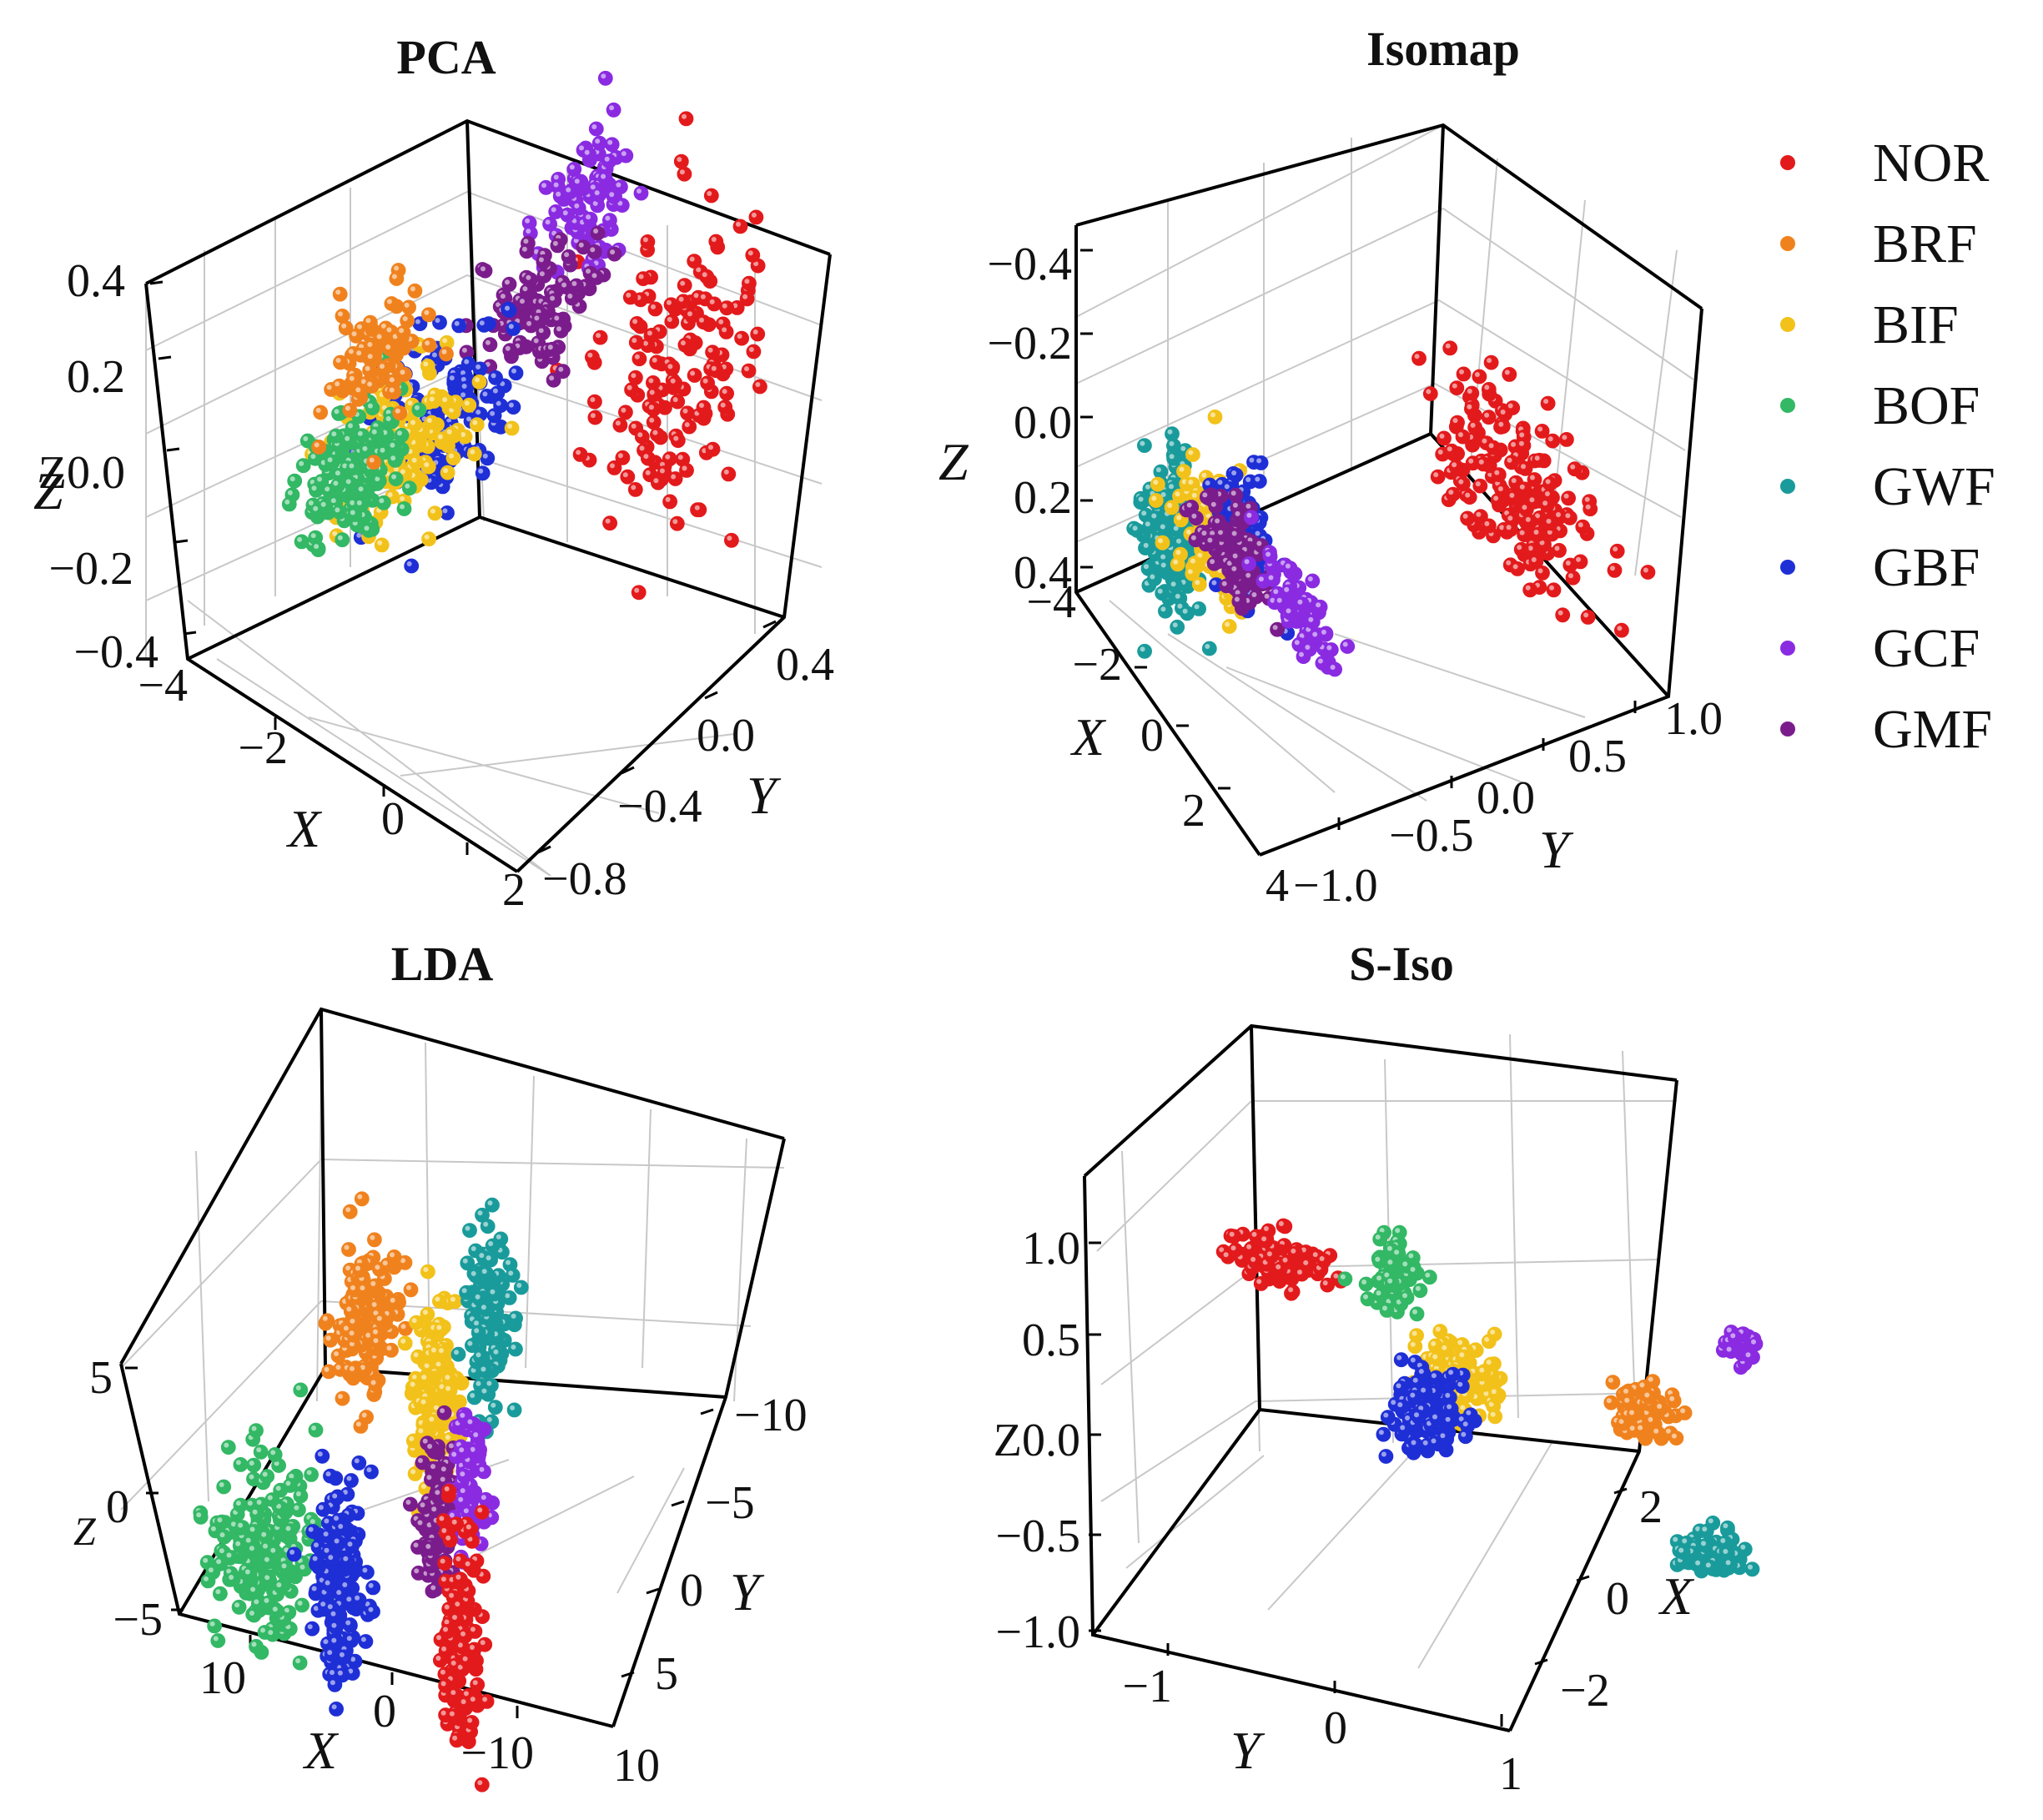 The height and width of the screenshot is (1820, 2043). Describe the element at coordinates (222, 1678) in the screenshot. I see `tick-label: 10` at that location.